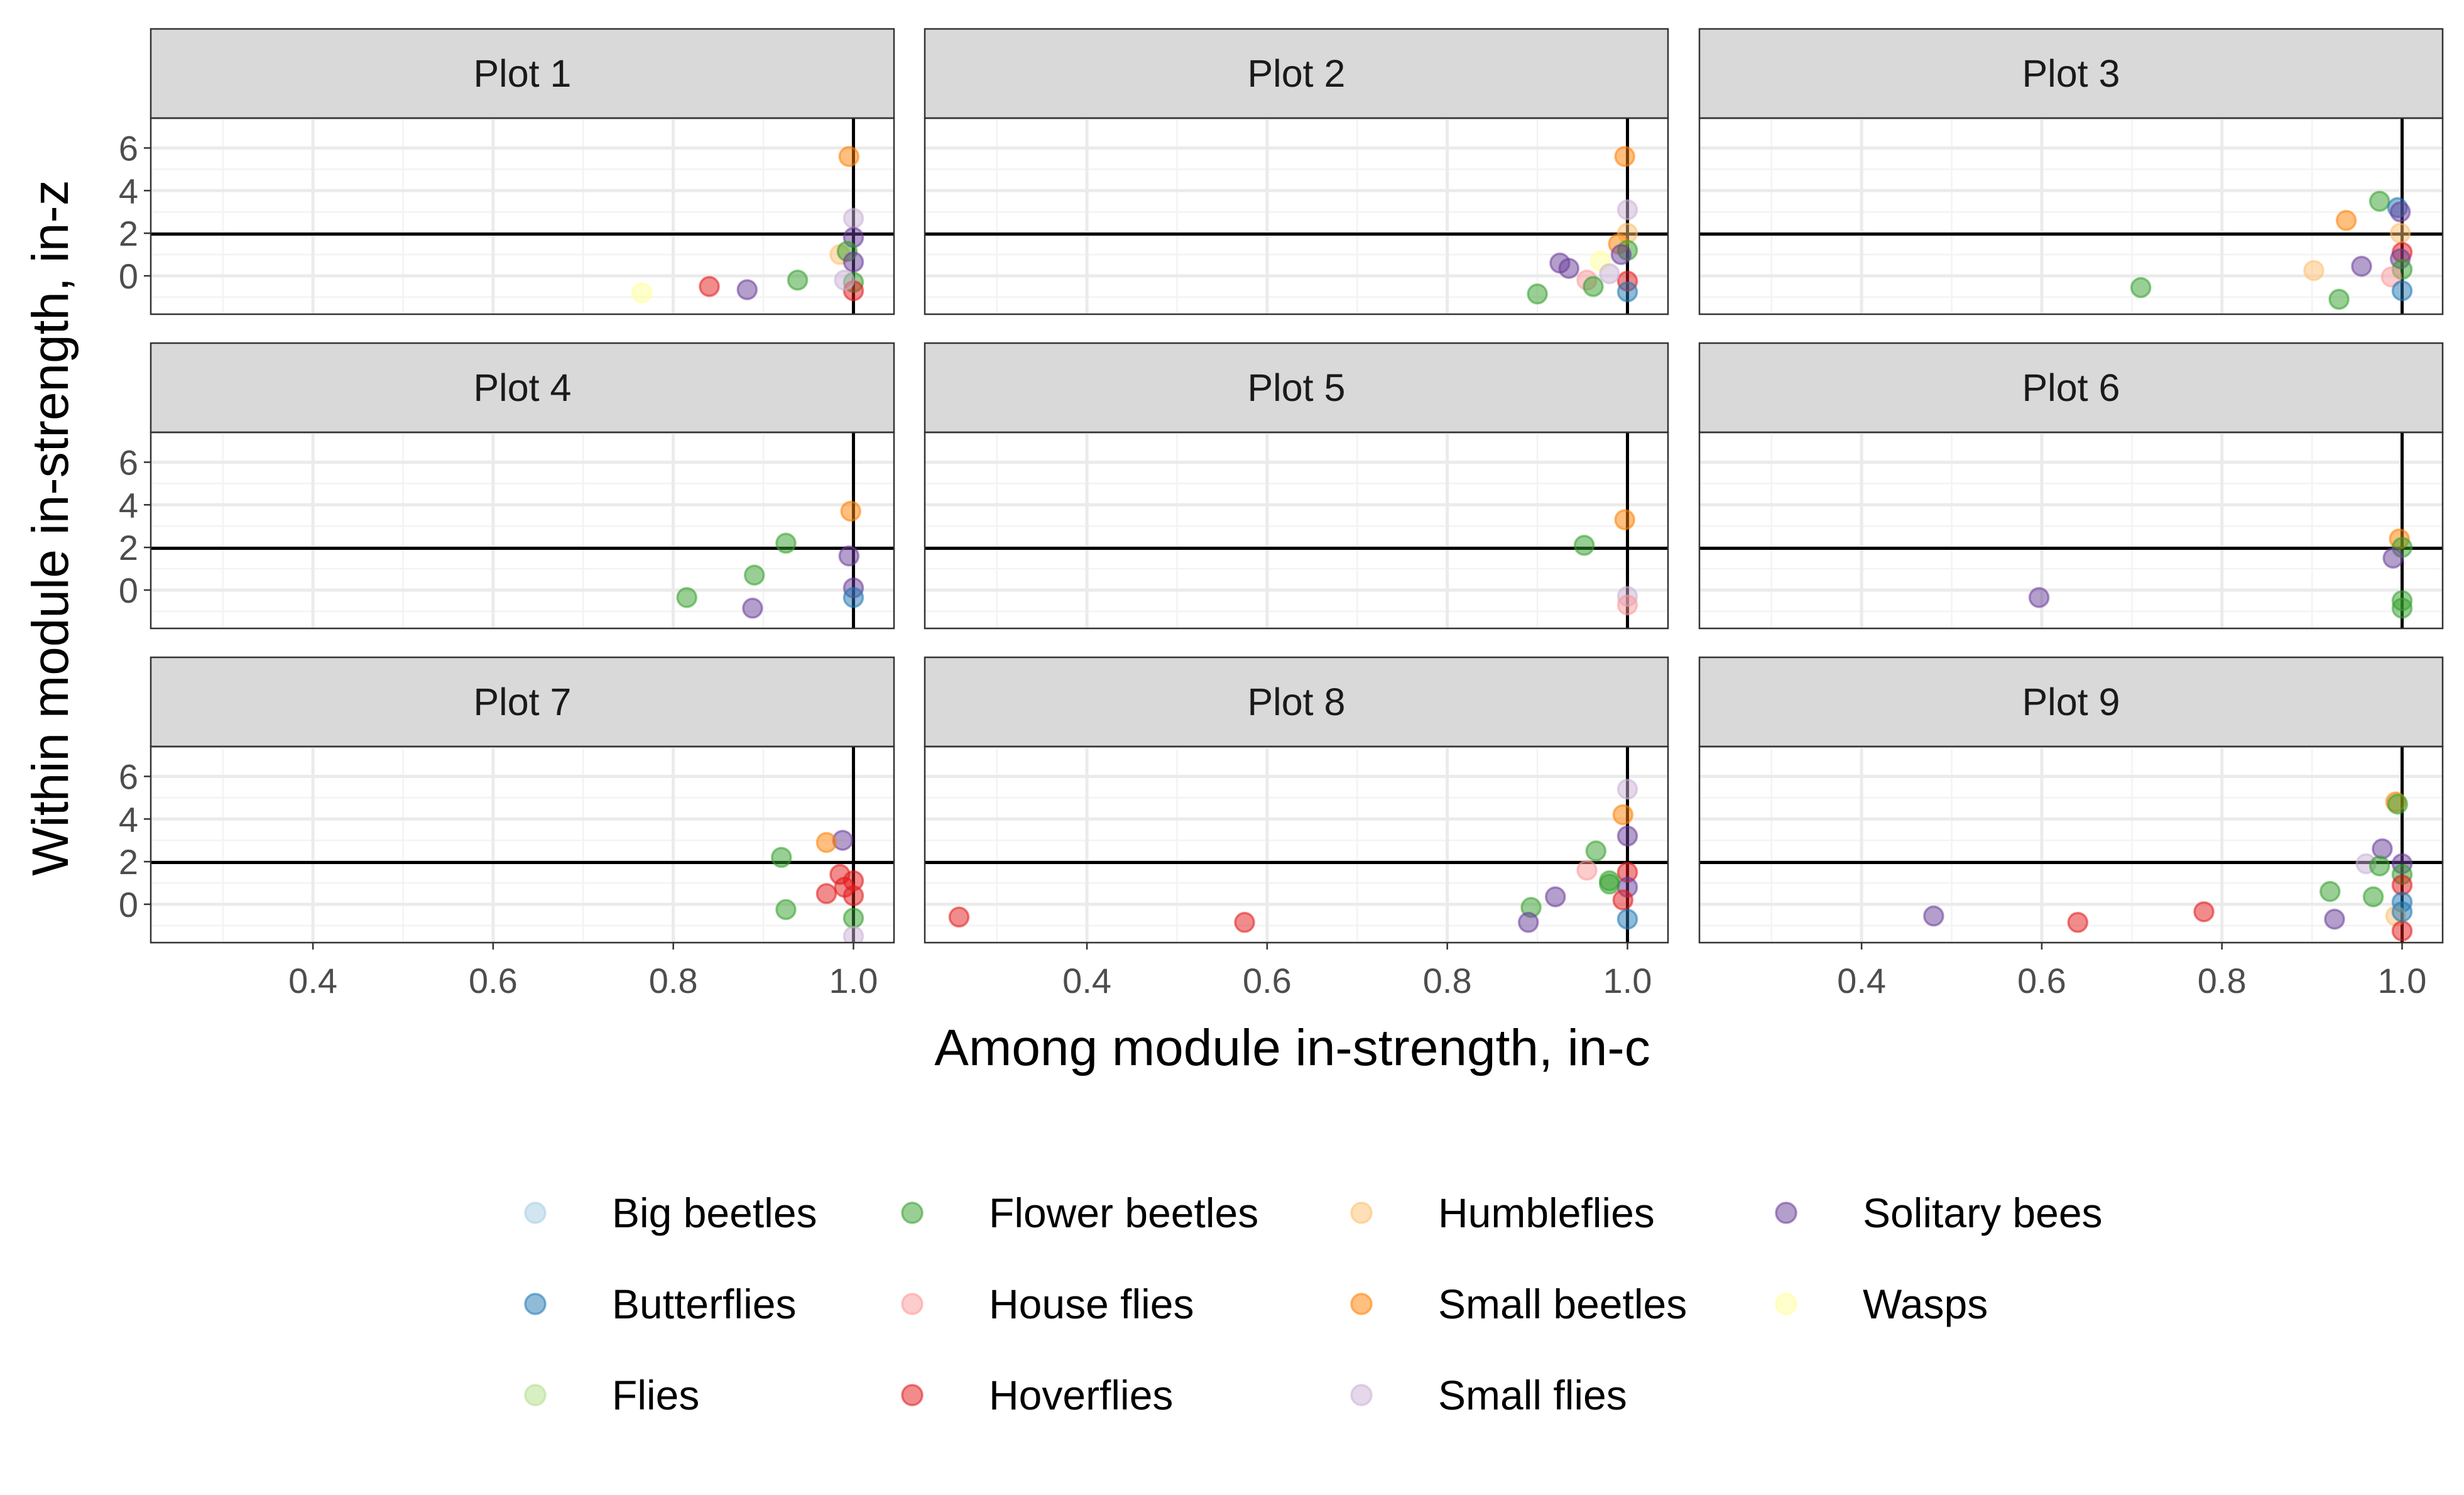 The height and width of the screenshot is (1495, 2464). What do you see at coordinates (959, 917) in the screenshot?
I see `data-point: Hoverflies (0.258, -0.6)` at bounding box center [959, 917].